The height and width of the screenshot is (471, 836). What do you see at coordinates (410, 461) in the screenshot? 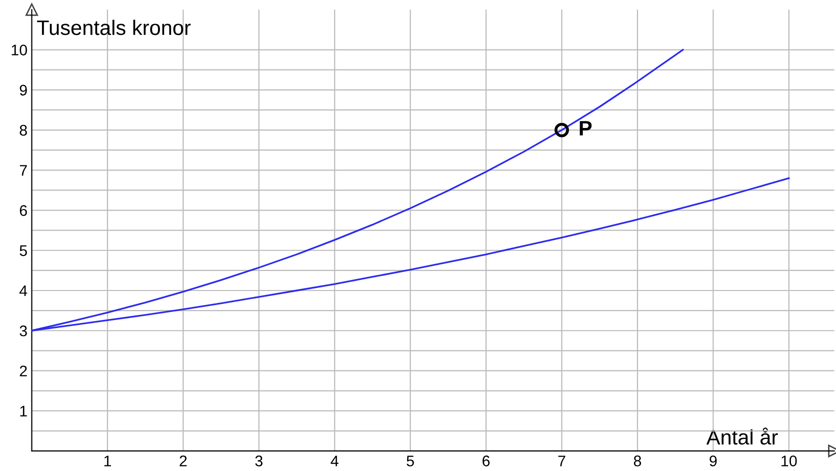
I see `x-tick-label: 5` at bounding box center [410, 461].